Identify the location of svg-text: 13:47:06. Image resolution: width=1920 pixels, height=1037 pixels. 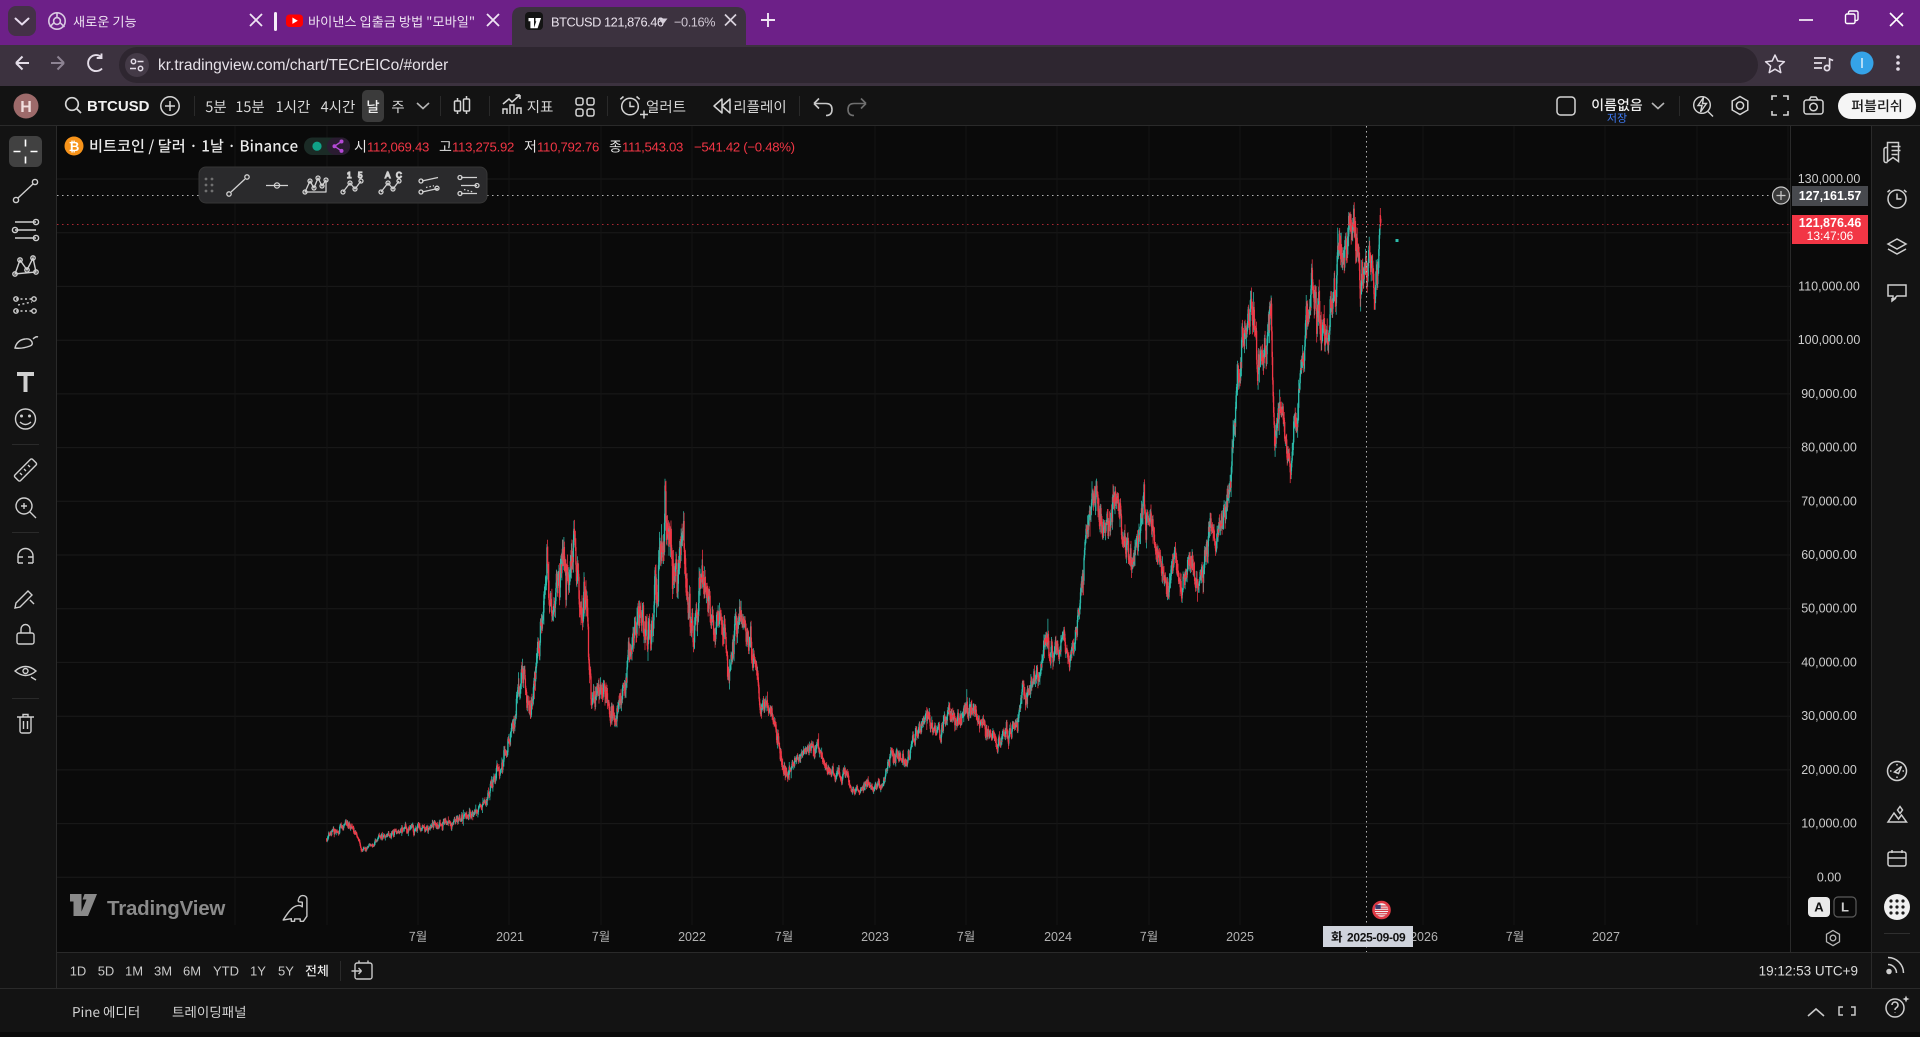
(1830, 236).